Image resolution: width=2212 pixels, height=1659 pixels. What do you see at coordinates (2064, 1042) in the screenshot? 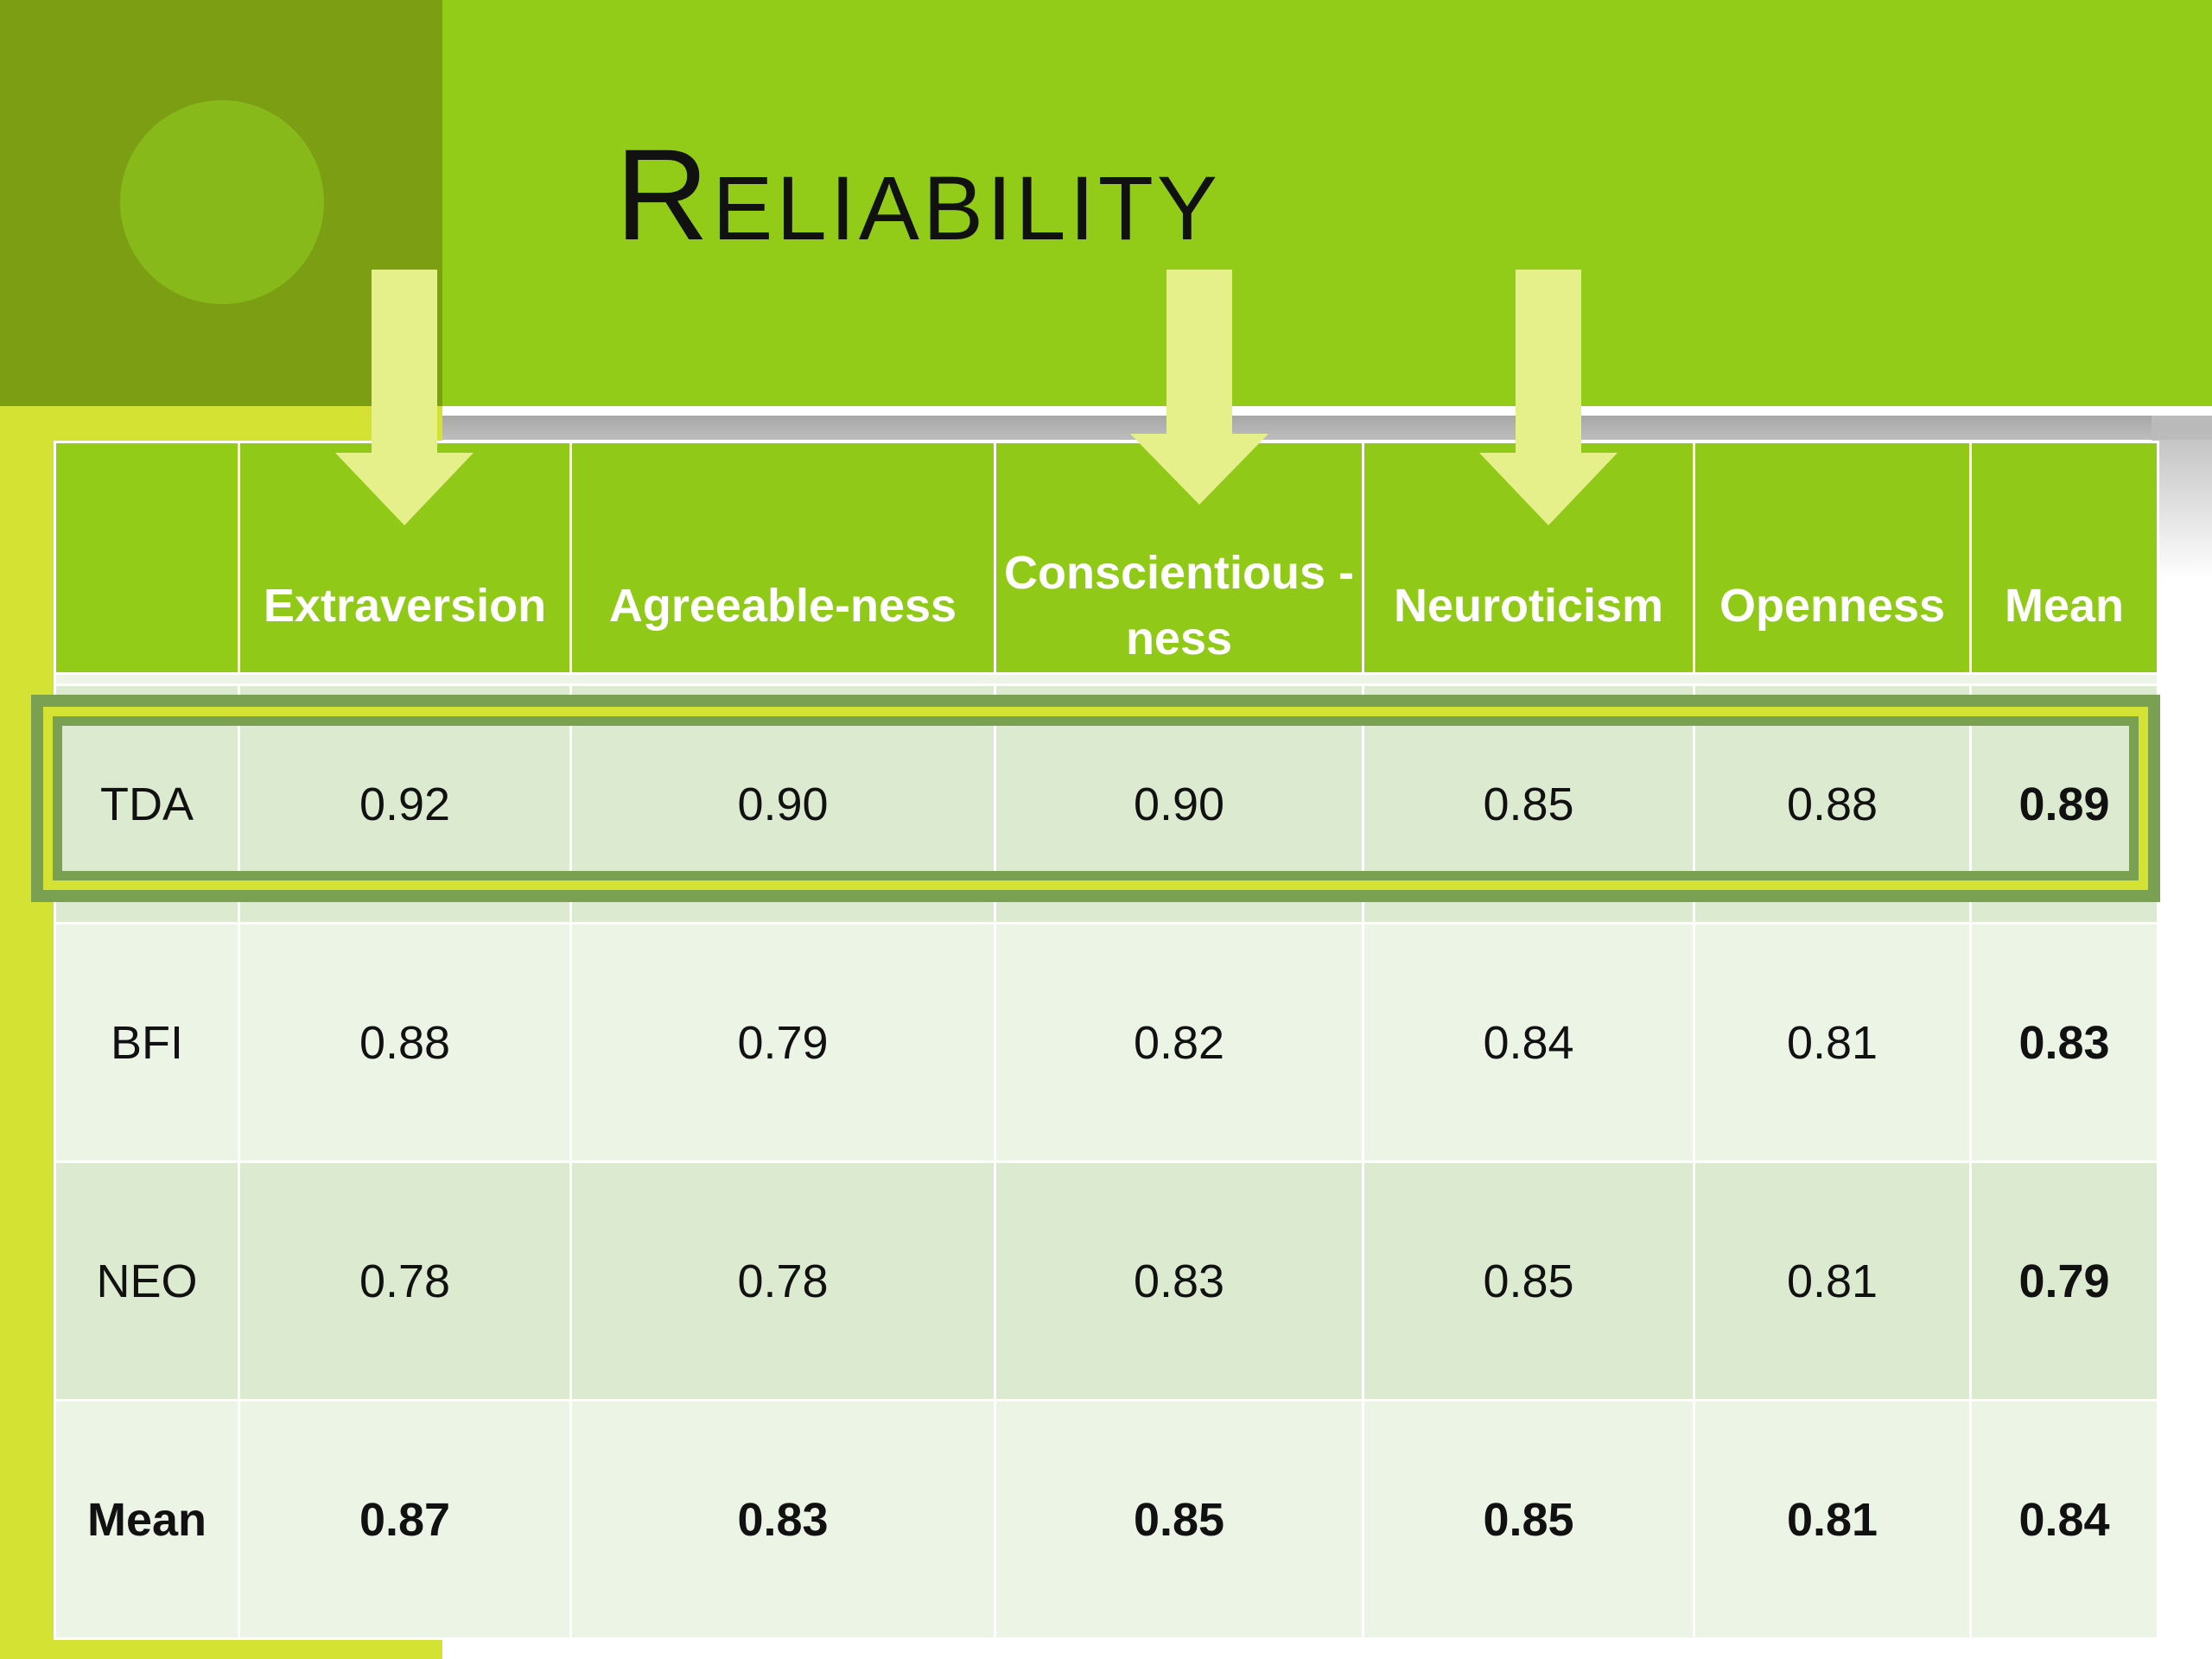
I see `row-mean-cell: 0.83` at bounding box center [2064, 1042].